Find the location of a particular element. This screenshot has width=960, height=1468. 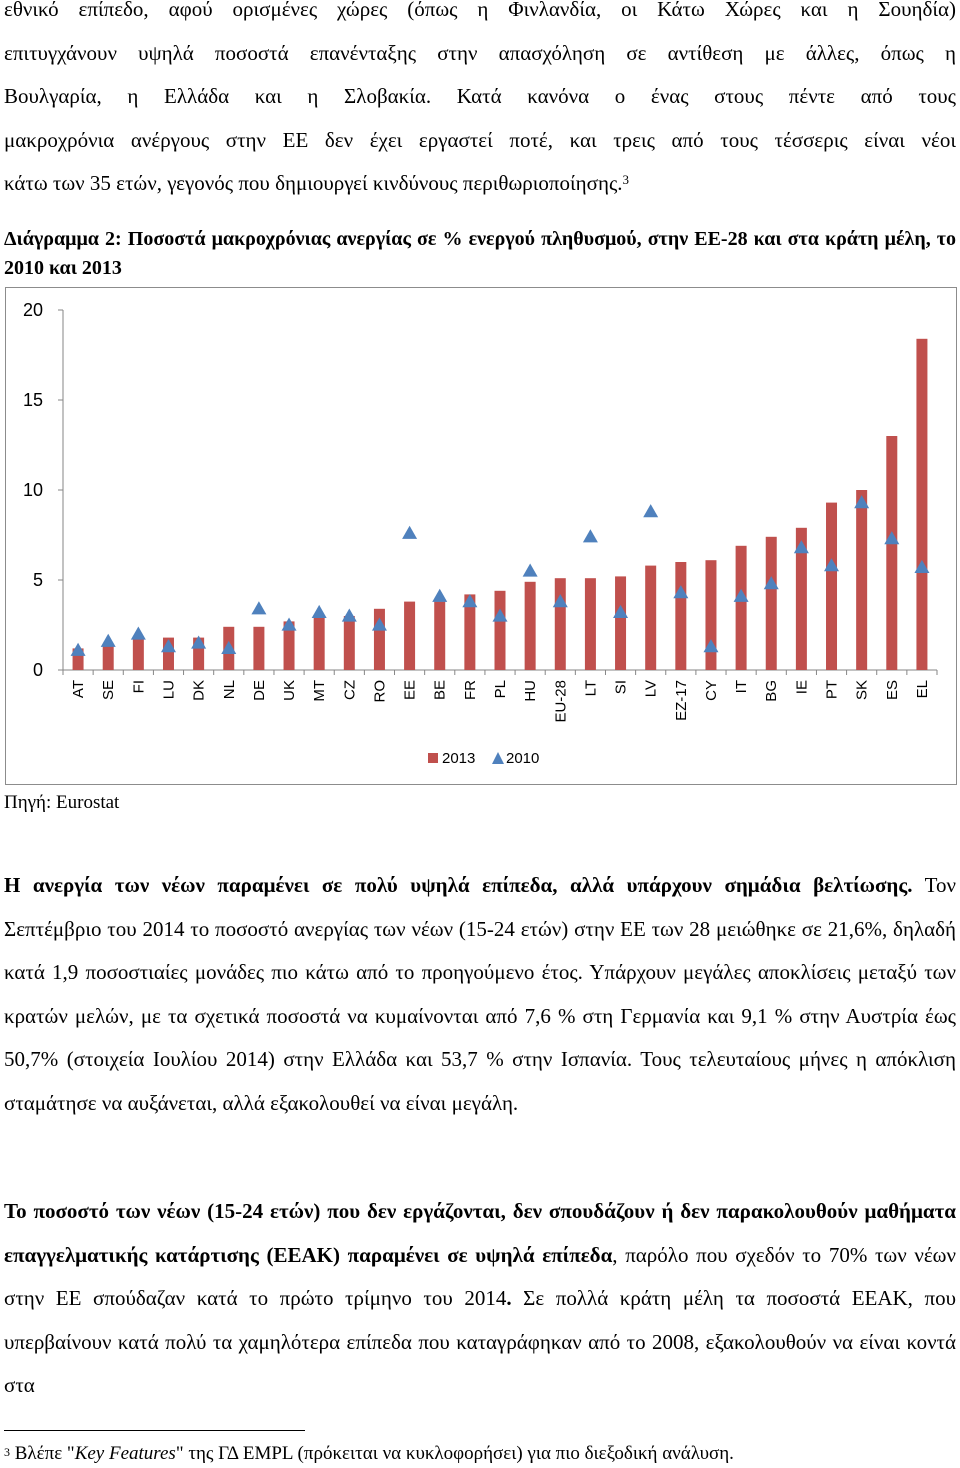

category-label: LV is located at coordinates (651, 688).